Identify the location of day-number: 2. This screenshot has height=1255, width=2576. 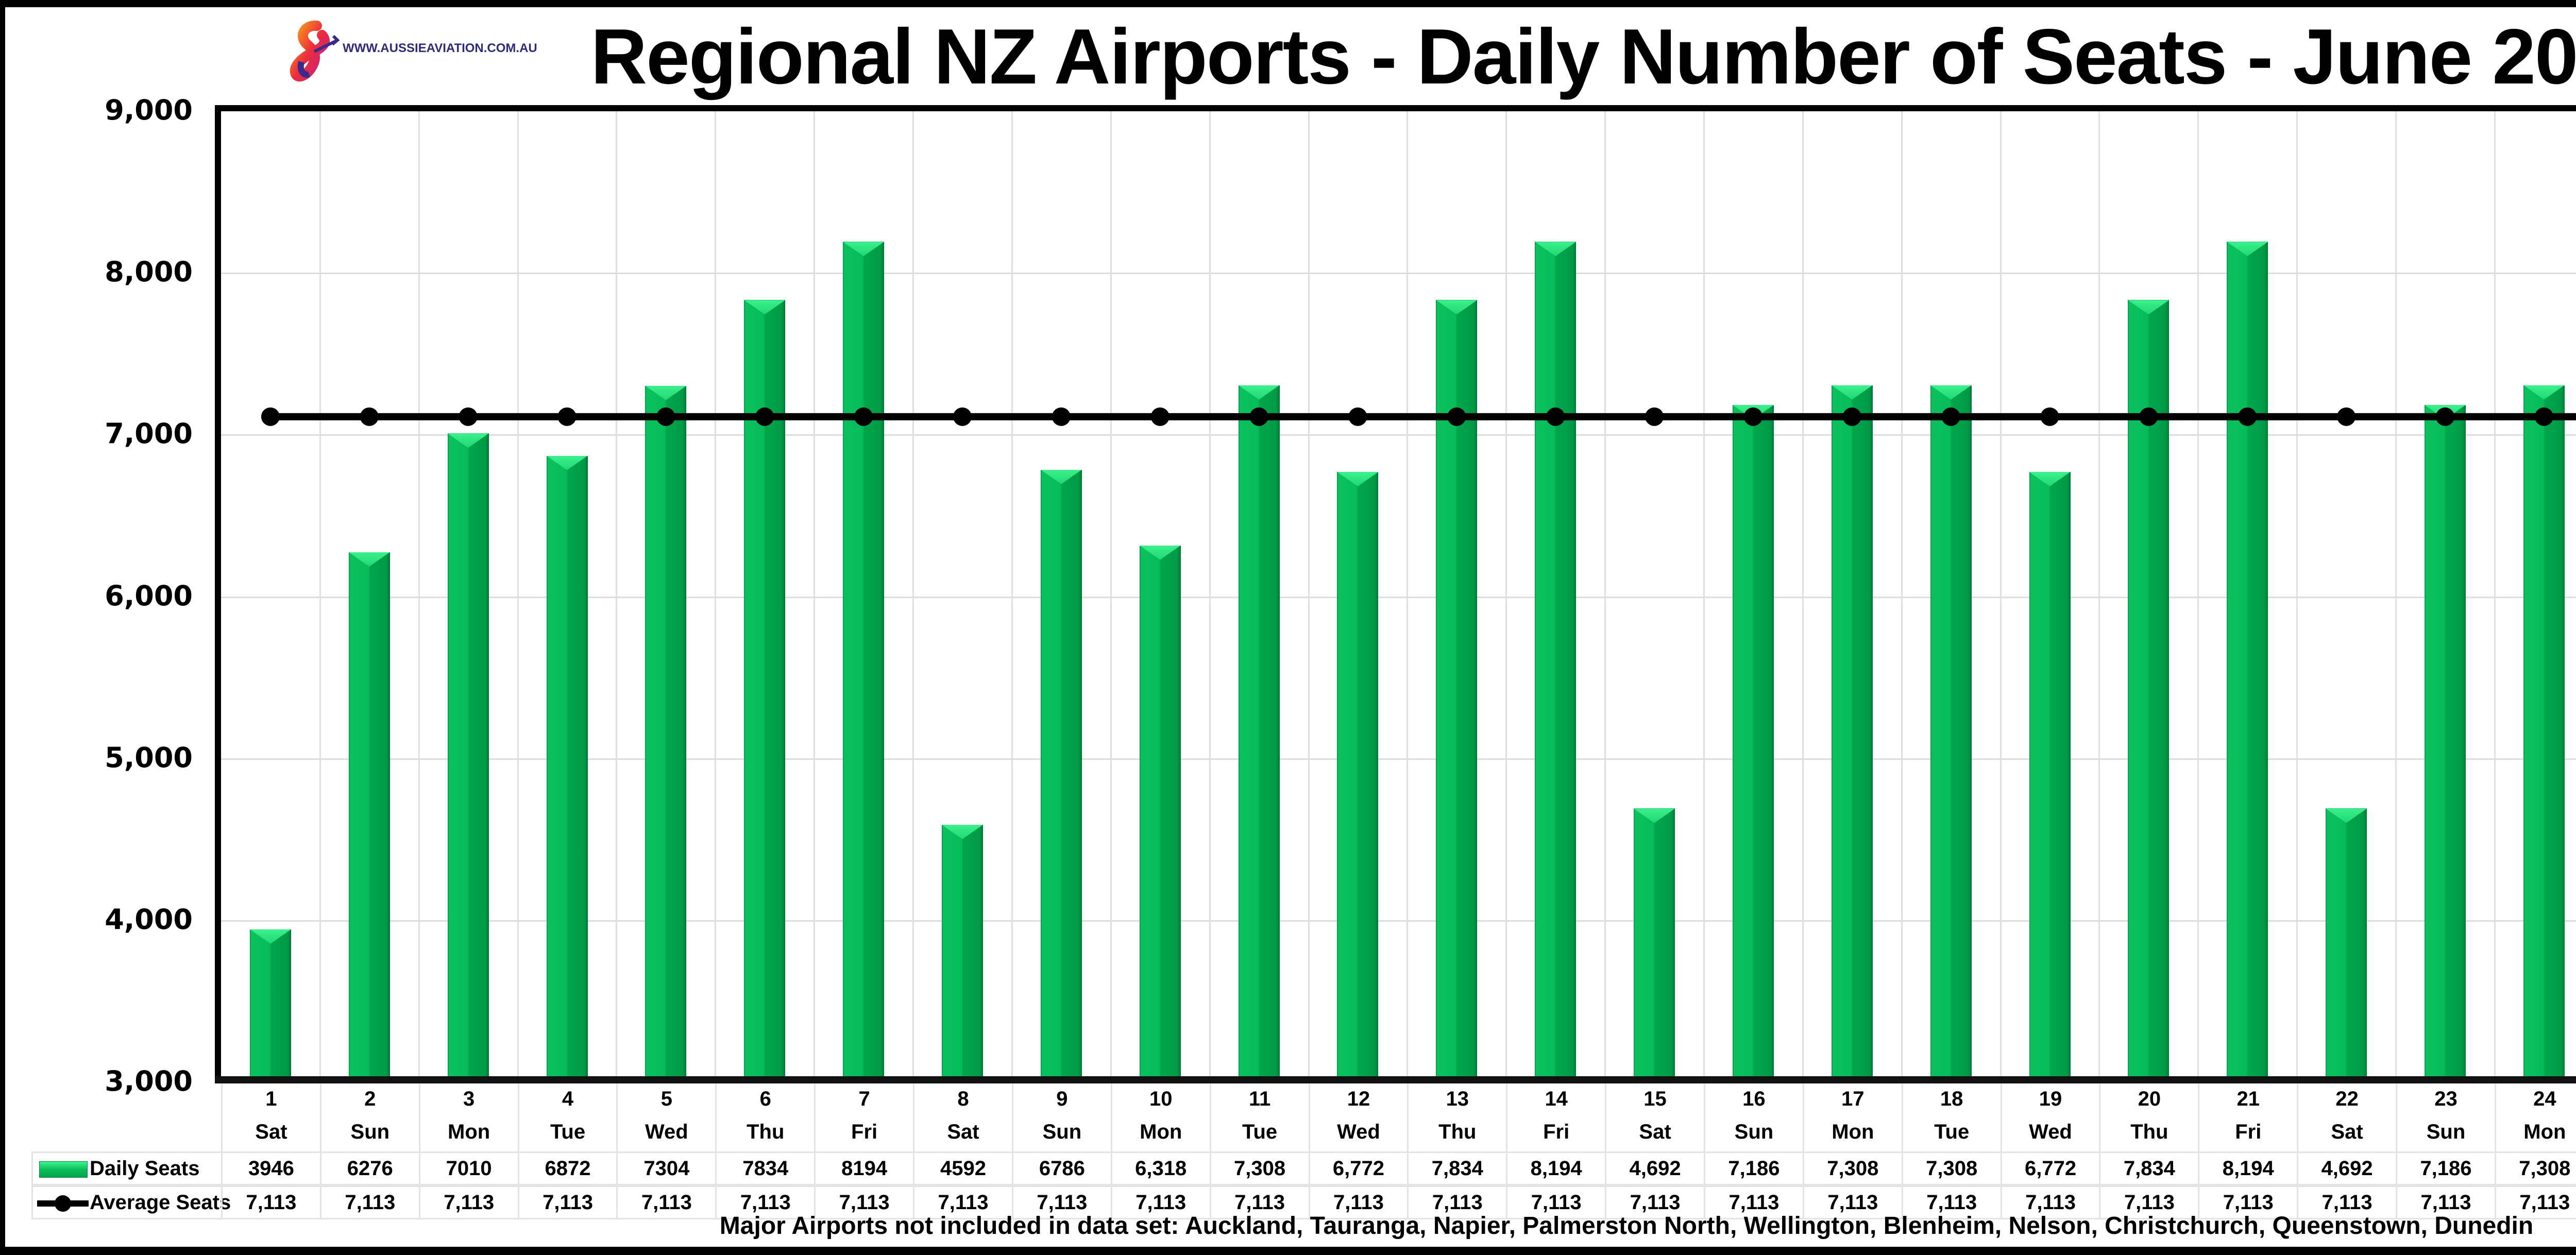
(370, 1099).